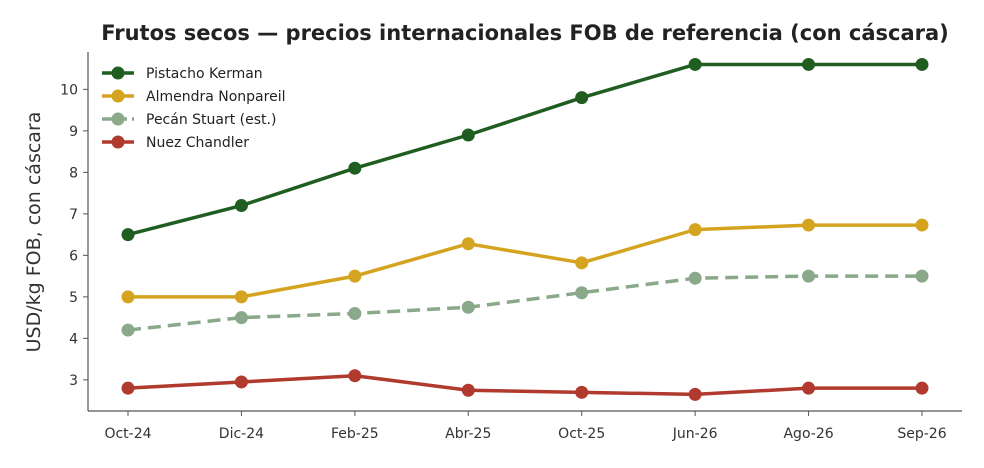  I want to click on x-tick-label: Oct-25, so click(581, 434).